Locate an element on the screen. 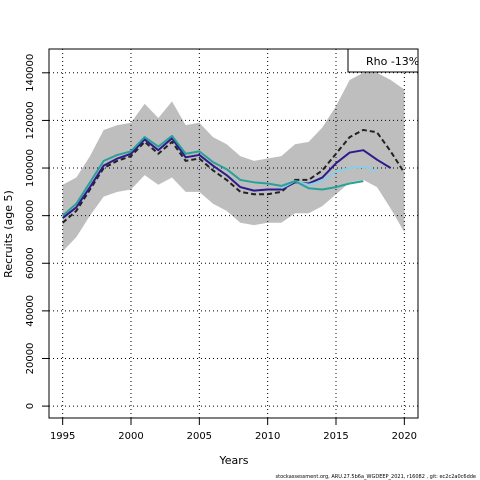 The width and height of the screenshot is (480, 480). series-layer is located at coordinates (234, 176).